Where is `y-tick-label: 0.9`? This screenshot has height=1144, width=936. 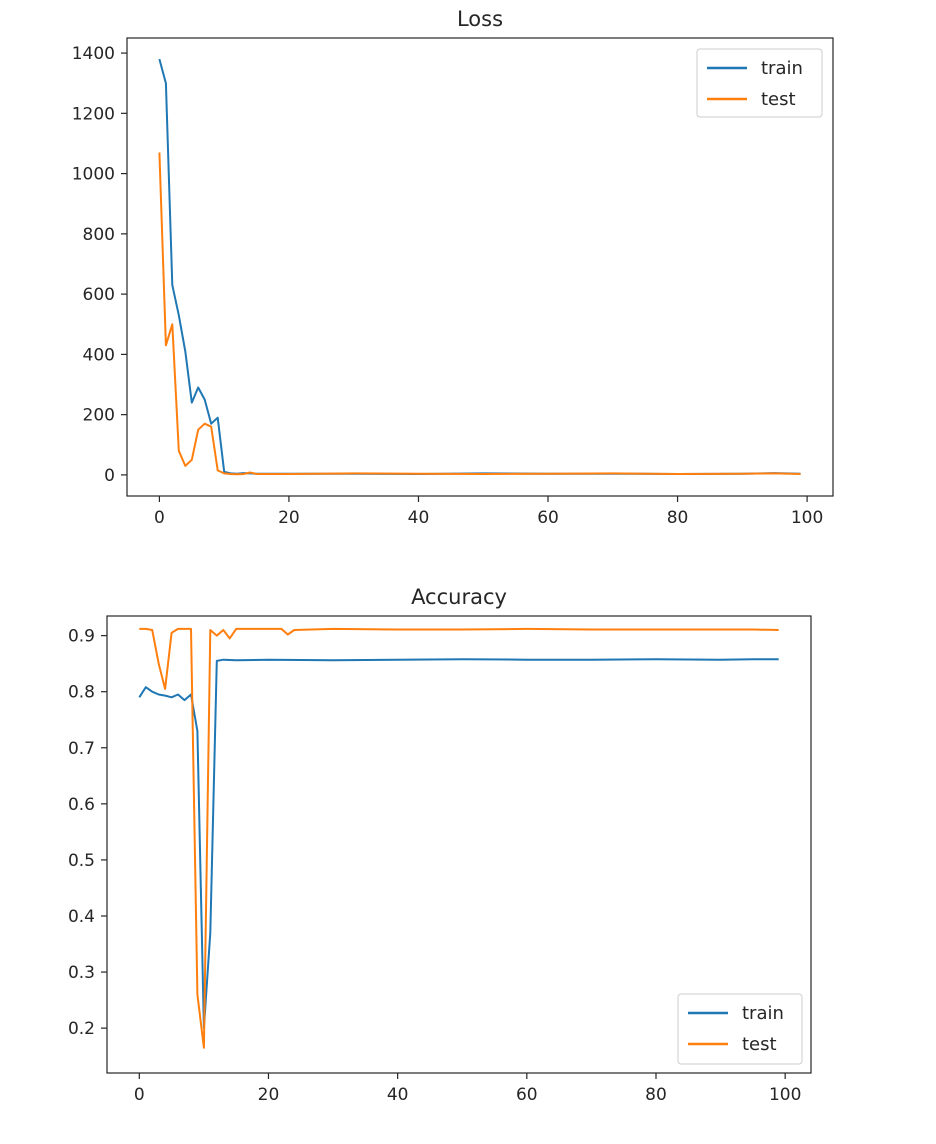
y-tick-label: 0.9 is located at coordinates (81, 637).